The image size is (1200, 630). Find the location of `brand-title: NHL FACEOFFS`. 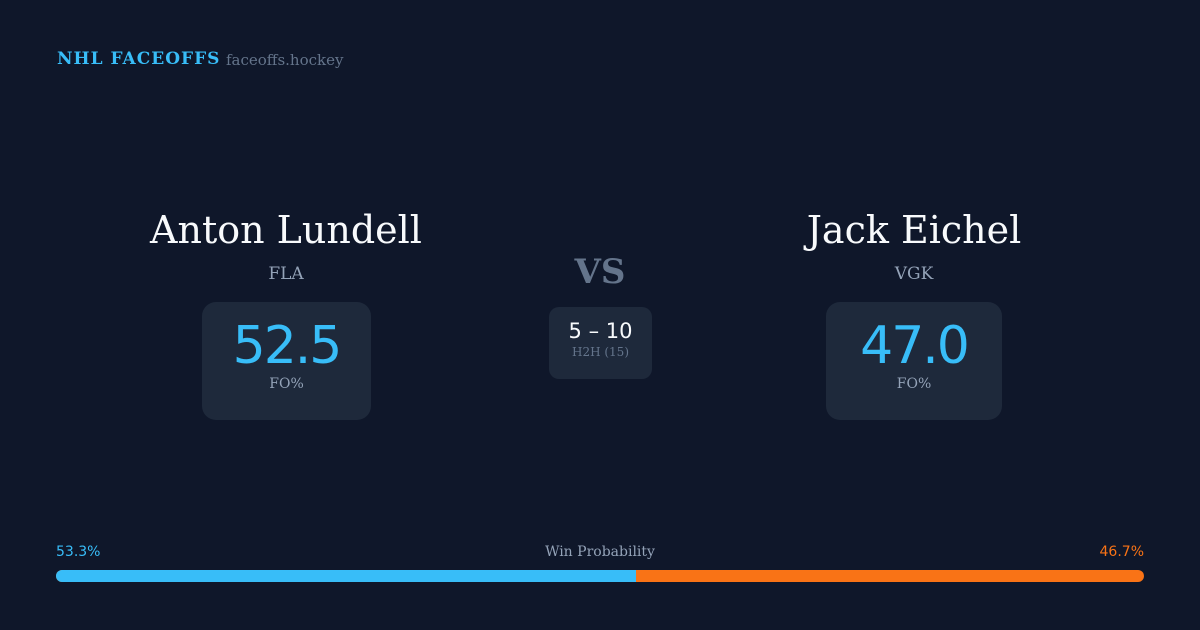

brand-title: NHL FACEOFFS is located at coordinates (139, 59).